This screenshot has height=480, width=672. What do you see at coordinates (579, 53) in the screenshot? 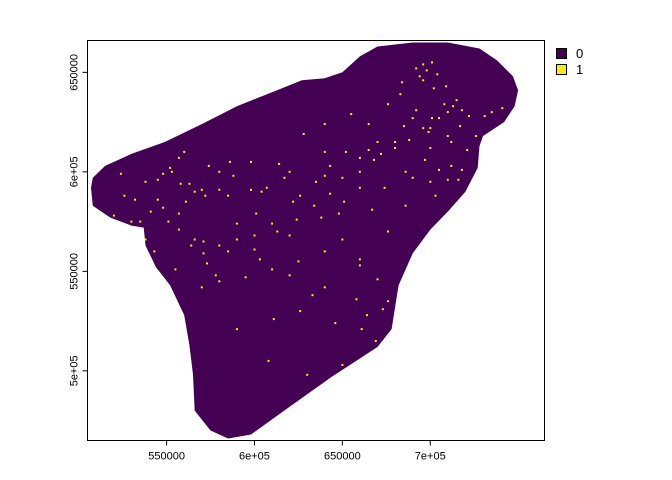
I see `legend-label: 0` at bounding box center [579, 53].